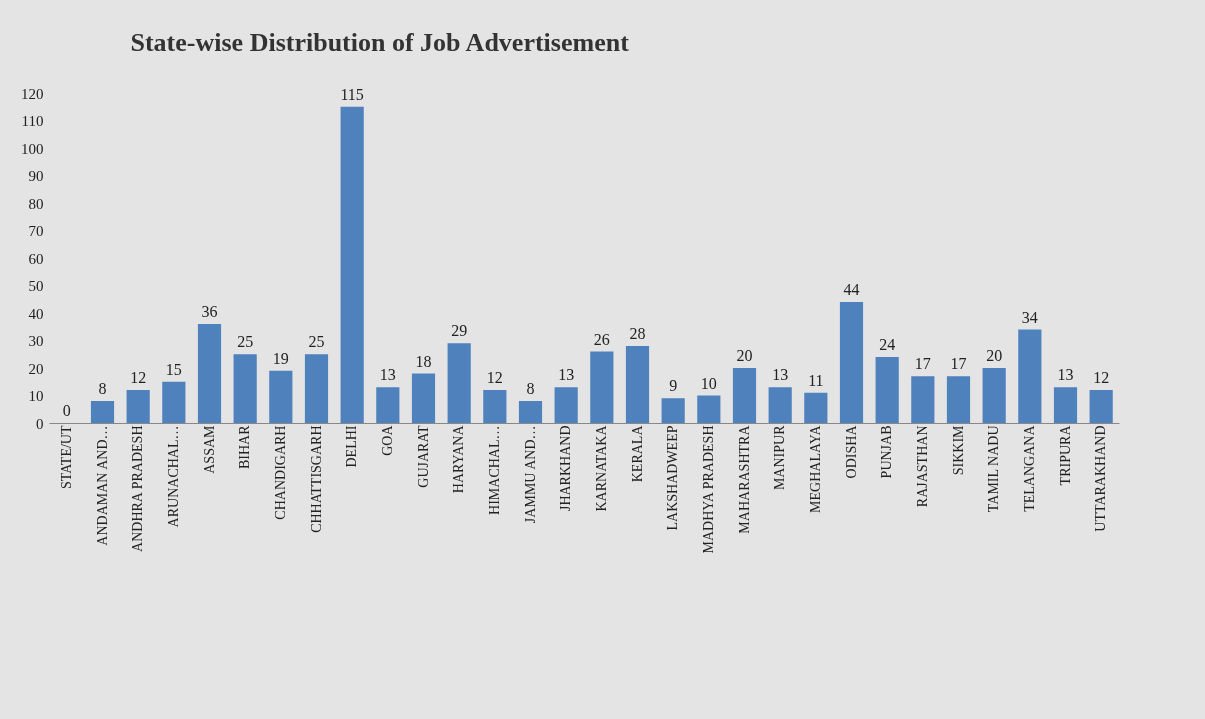 This screenshot has width=1205, height=719. What do you see at coordinates (32, 93) in the screenshot?
I see `y-tick-label: 120` at bounding box center [32, 93].